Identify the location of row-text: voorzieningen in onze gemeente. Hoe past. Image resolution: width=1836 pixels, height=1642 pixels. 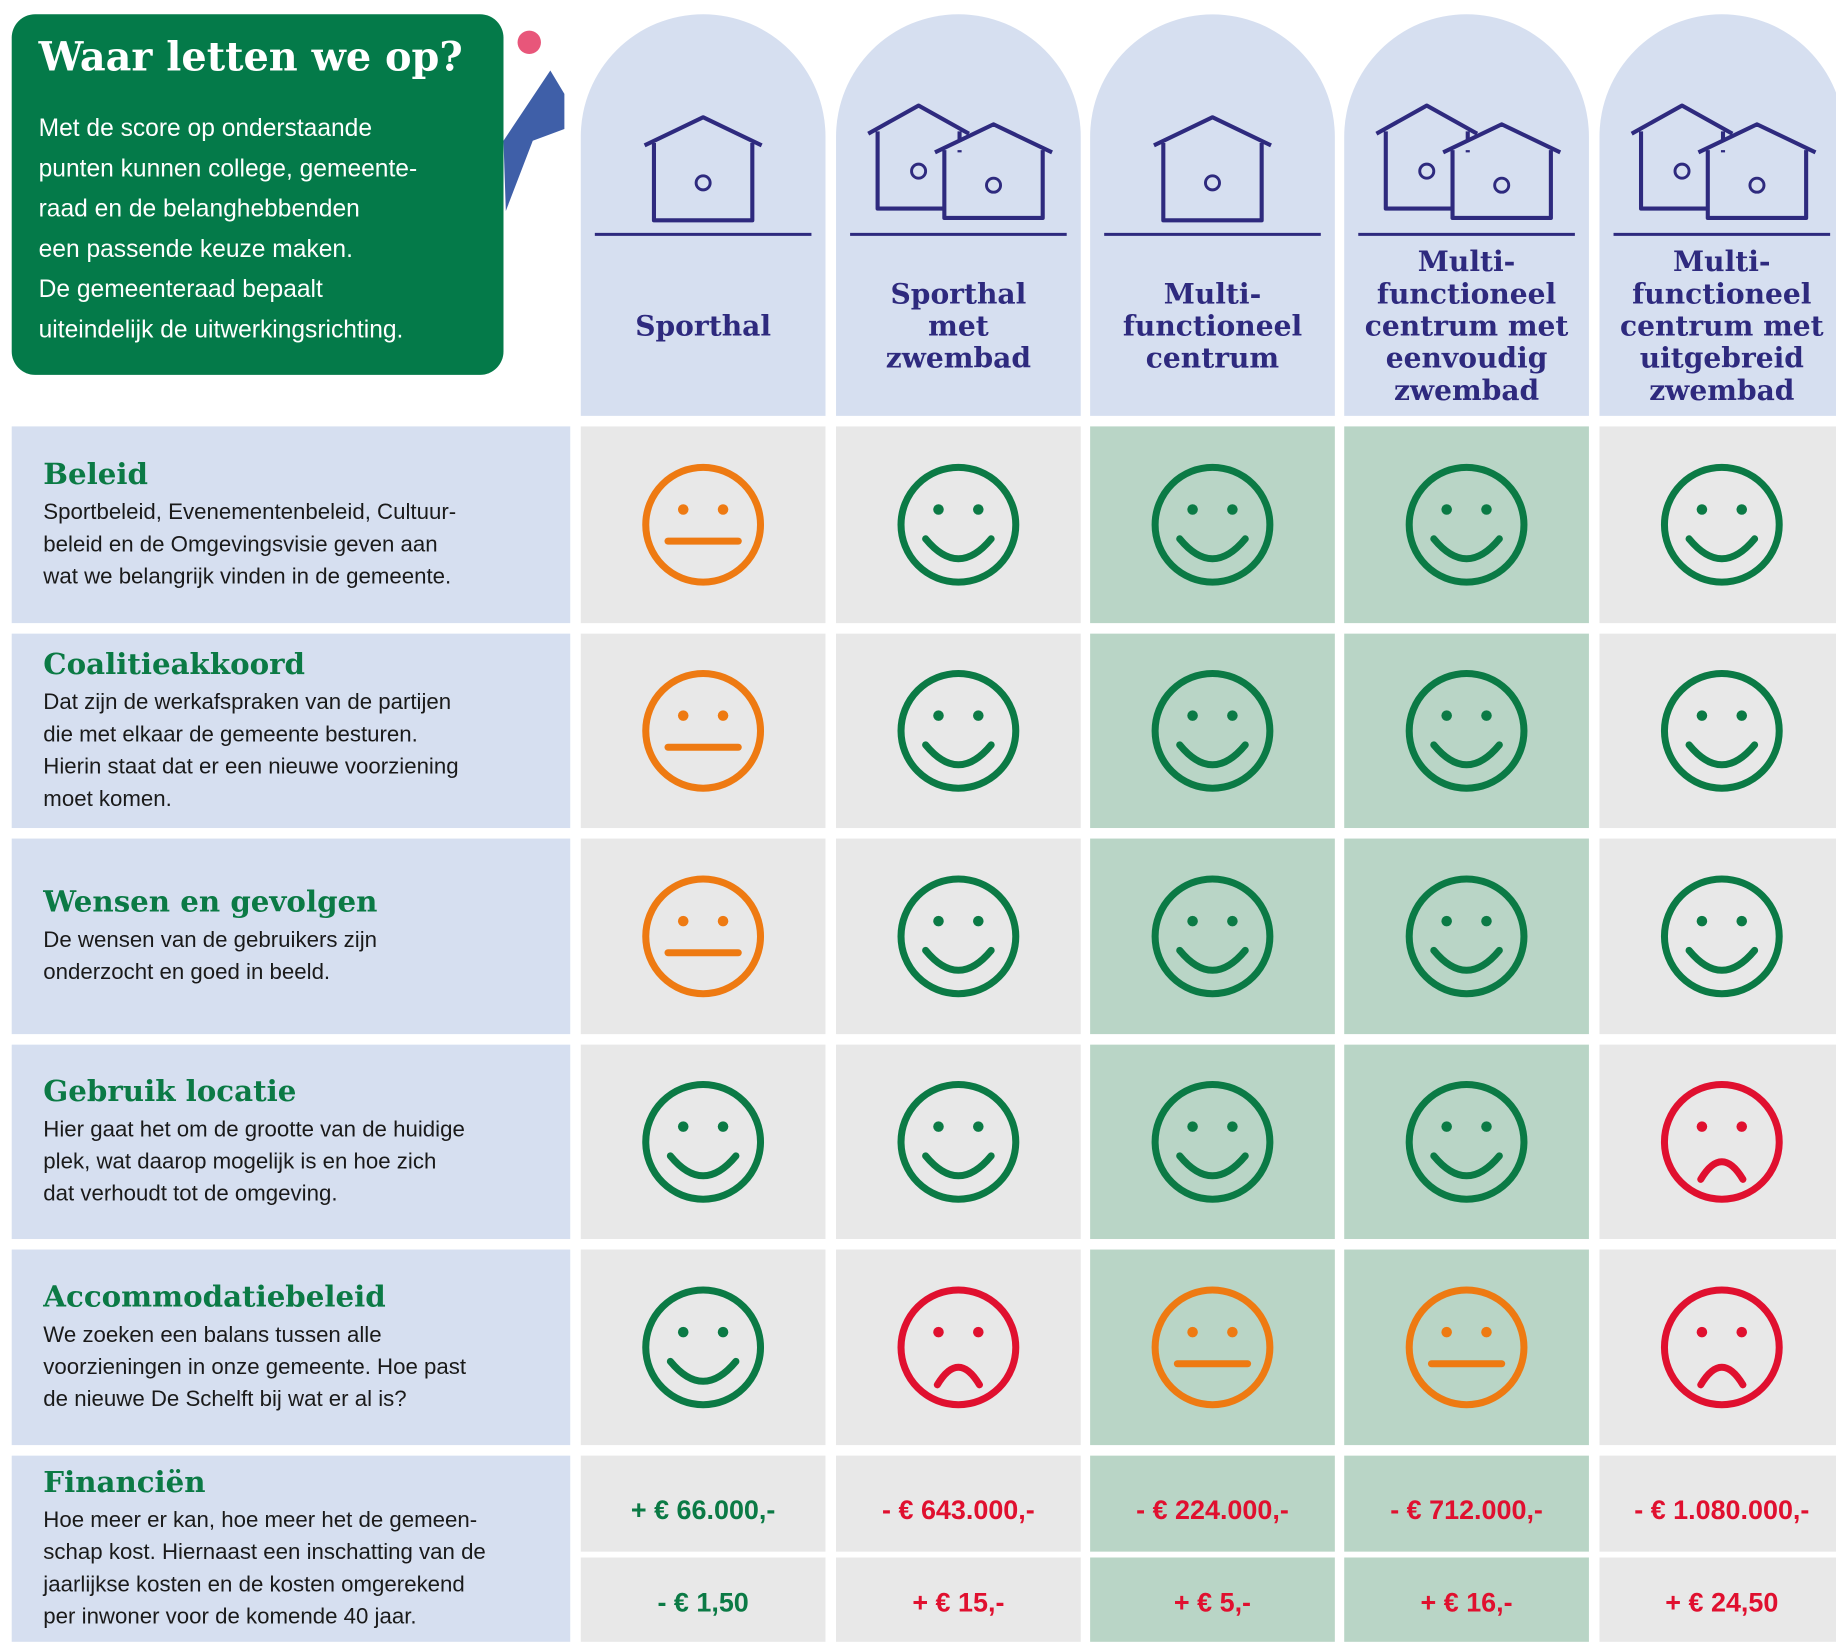
(255, 1366).